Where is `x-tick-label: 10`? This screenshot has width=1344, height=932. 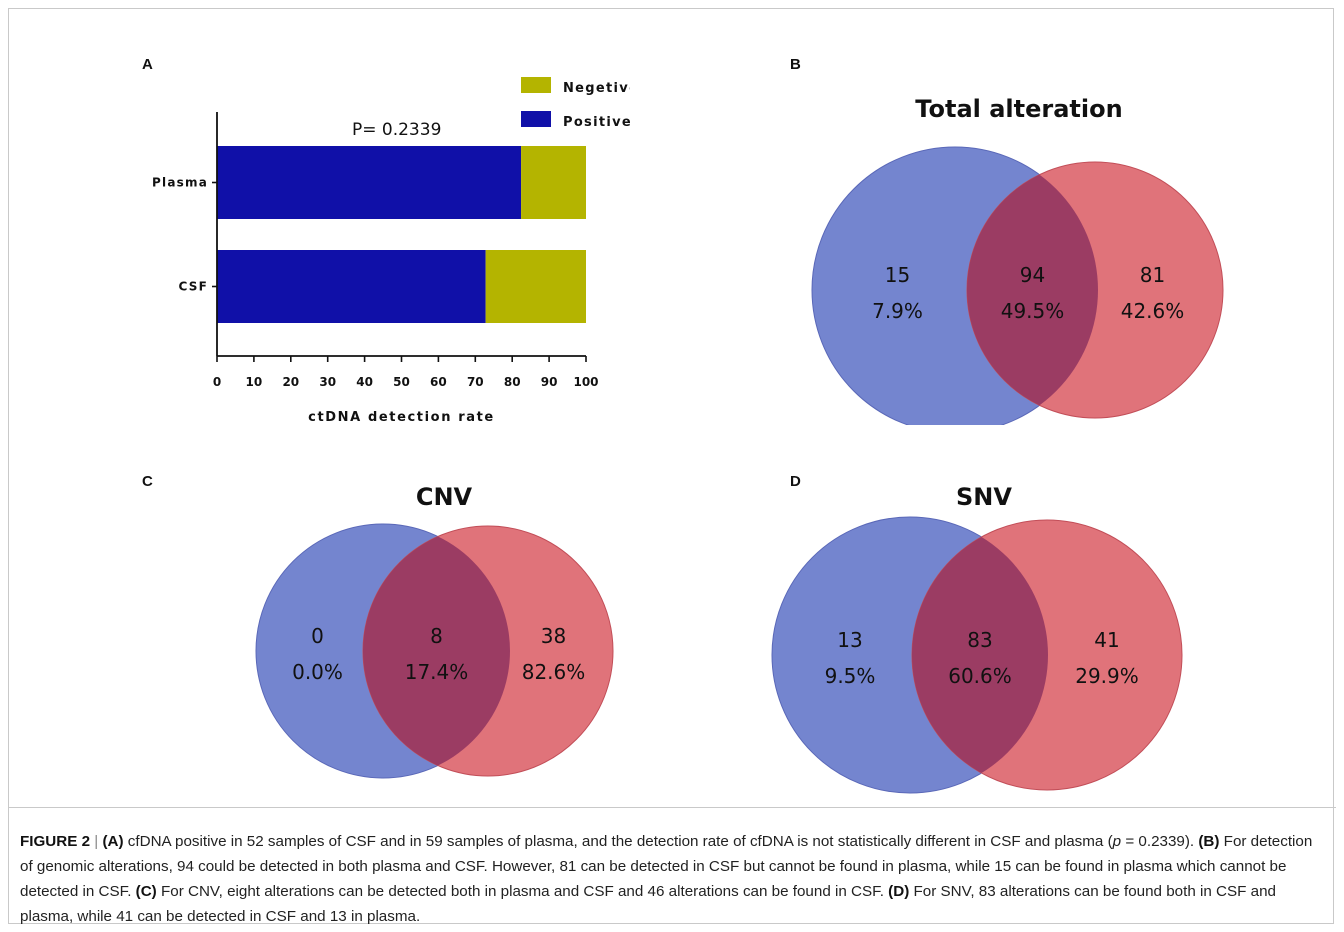
x-tick-label: 10 is located at coordinates (254, 382).